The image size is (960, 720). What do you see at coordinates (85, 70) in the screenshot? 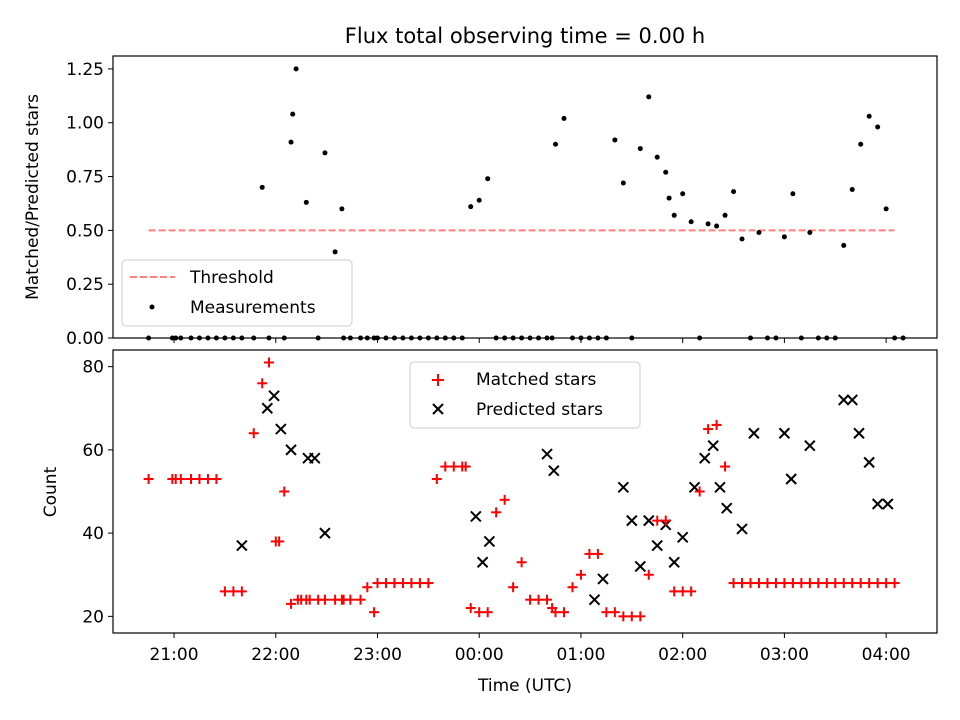
I see `top-y-tick-label: 1.25` at bounding box center [85, 70].